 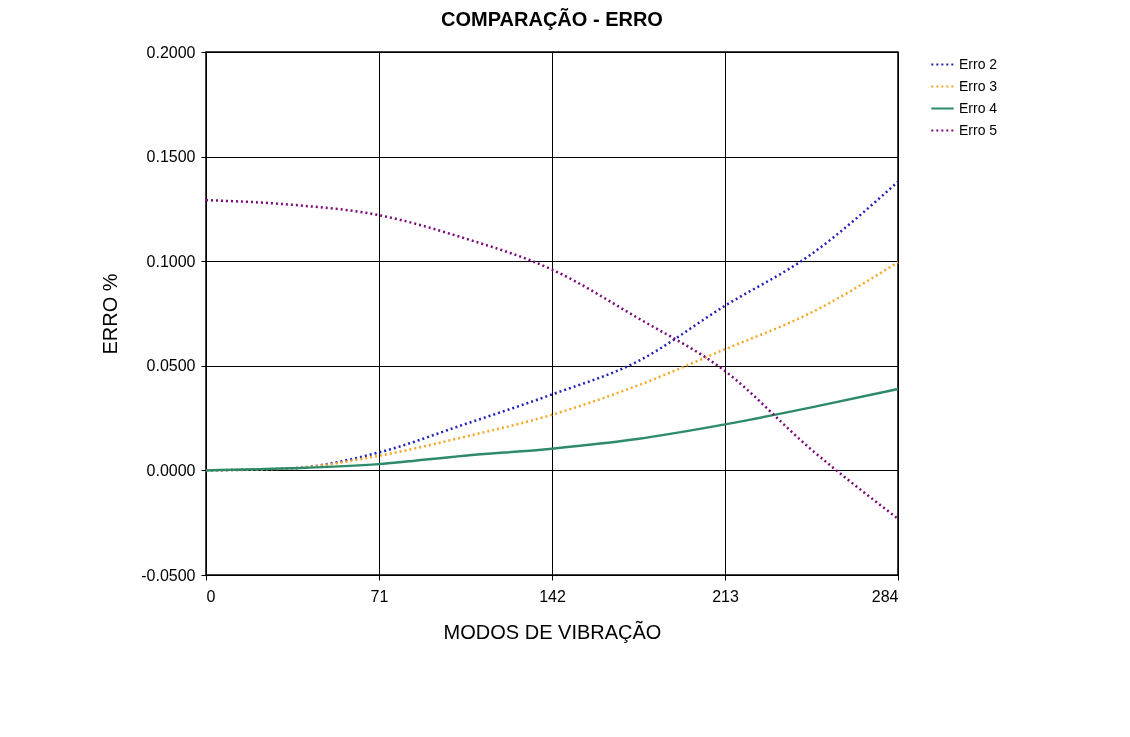 What do you see at coordinates (171, 52) in the screenshot?
I see `y-tick-label: 0.2000` at bounding box center [171, 52].